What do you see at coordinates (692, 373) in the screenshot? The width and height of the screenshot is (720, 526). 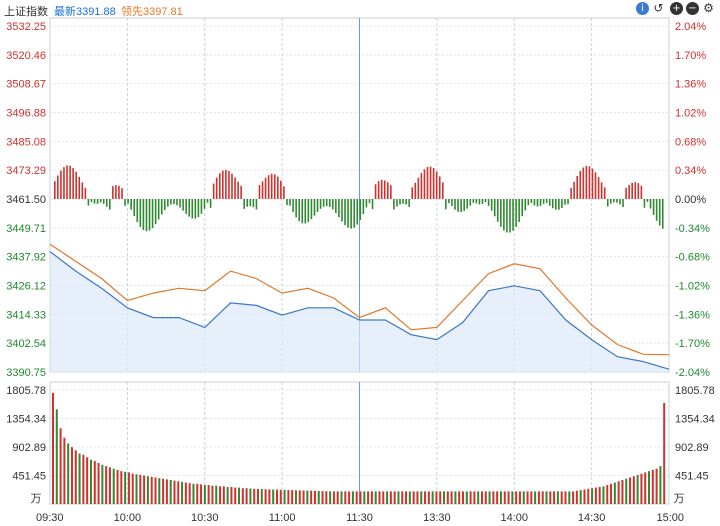 I see `pct-tick-label: -2.04%` at bounding box center [692, 373].